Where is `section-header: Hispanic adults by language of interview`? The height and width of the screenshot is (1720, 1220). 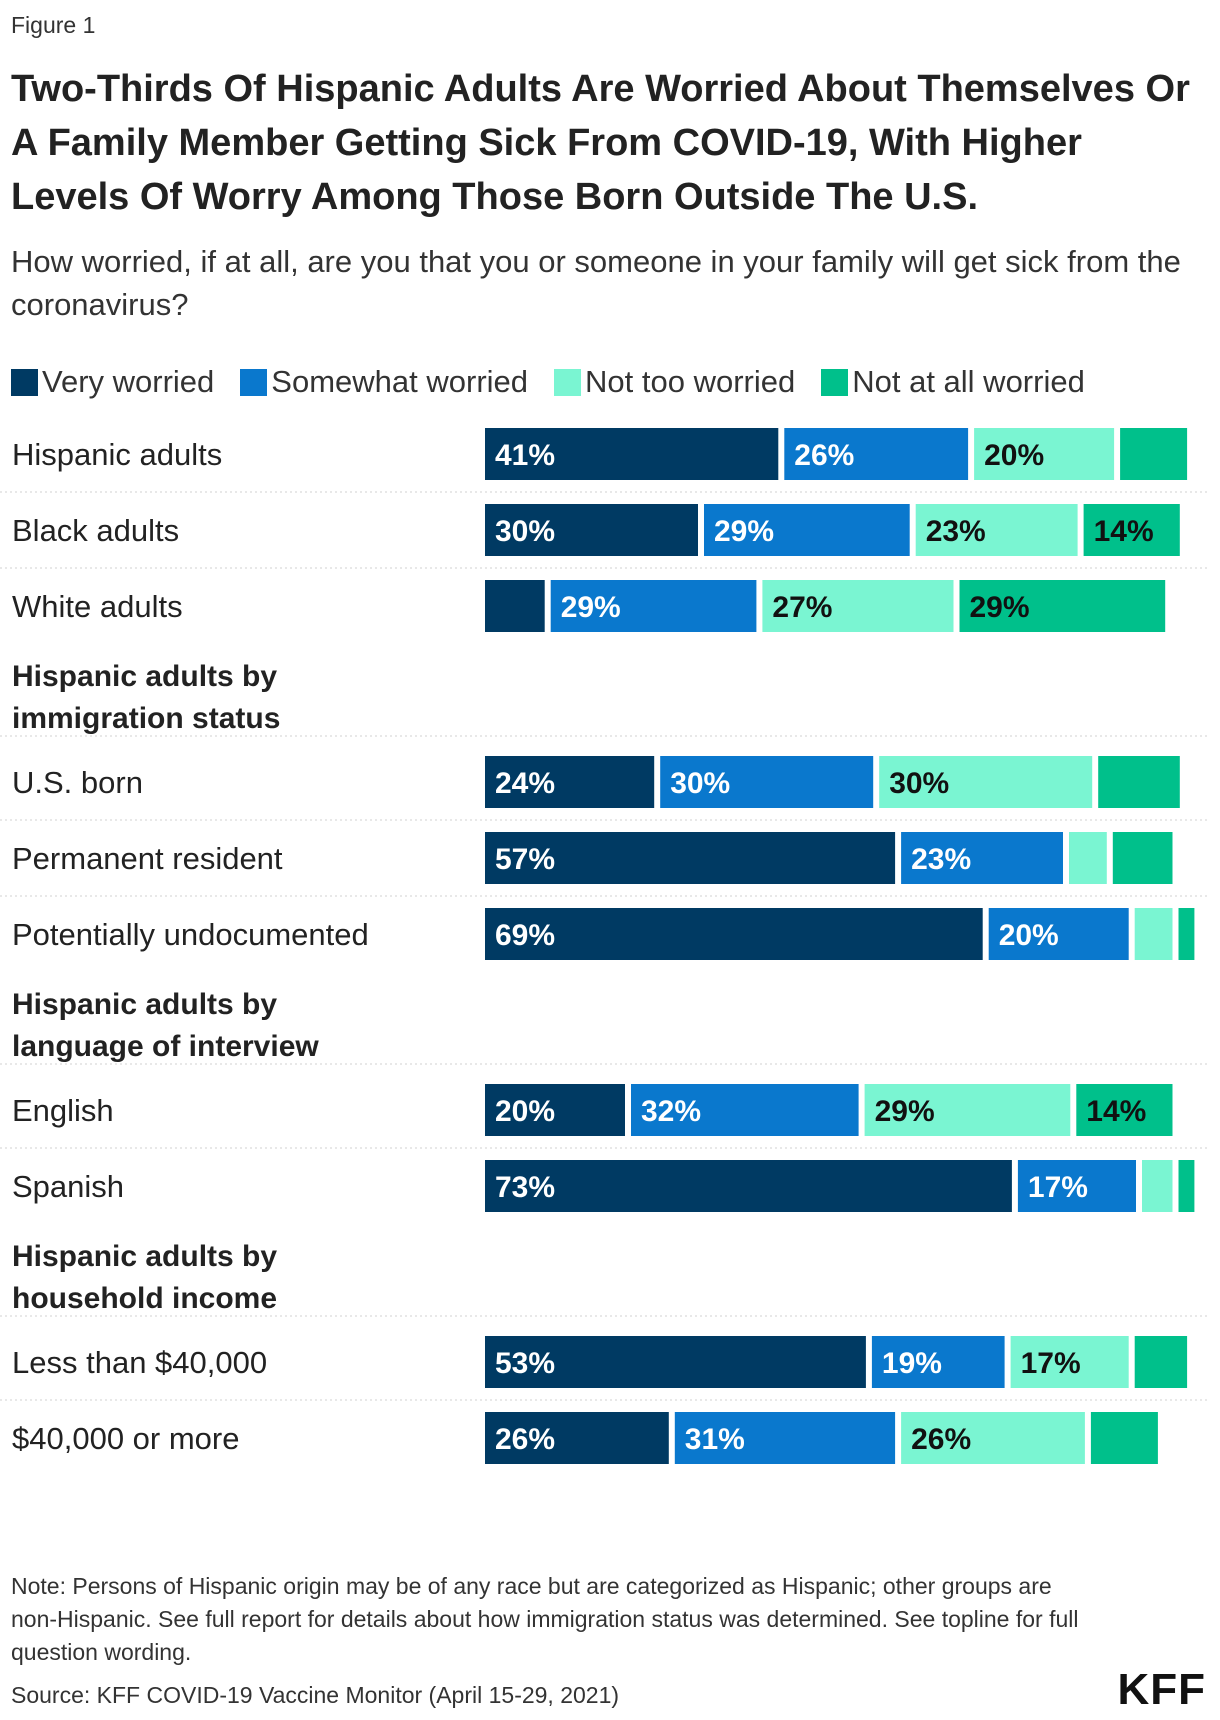 section-header: Hispanic adults by language of interview is located at coordinates (165, 1025).